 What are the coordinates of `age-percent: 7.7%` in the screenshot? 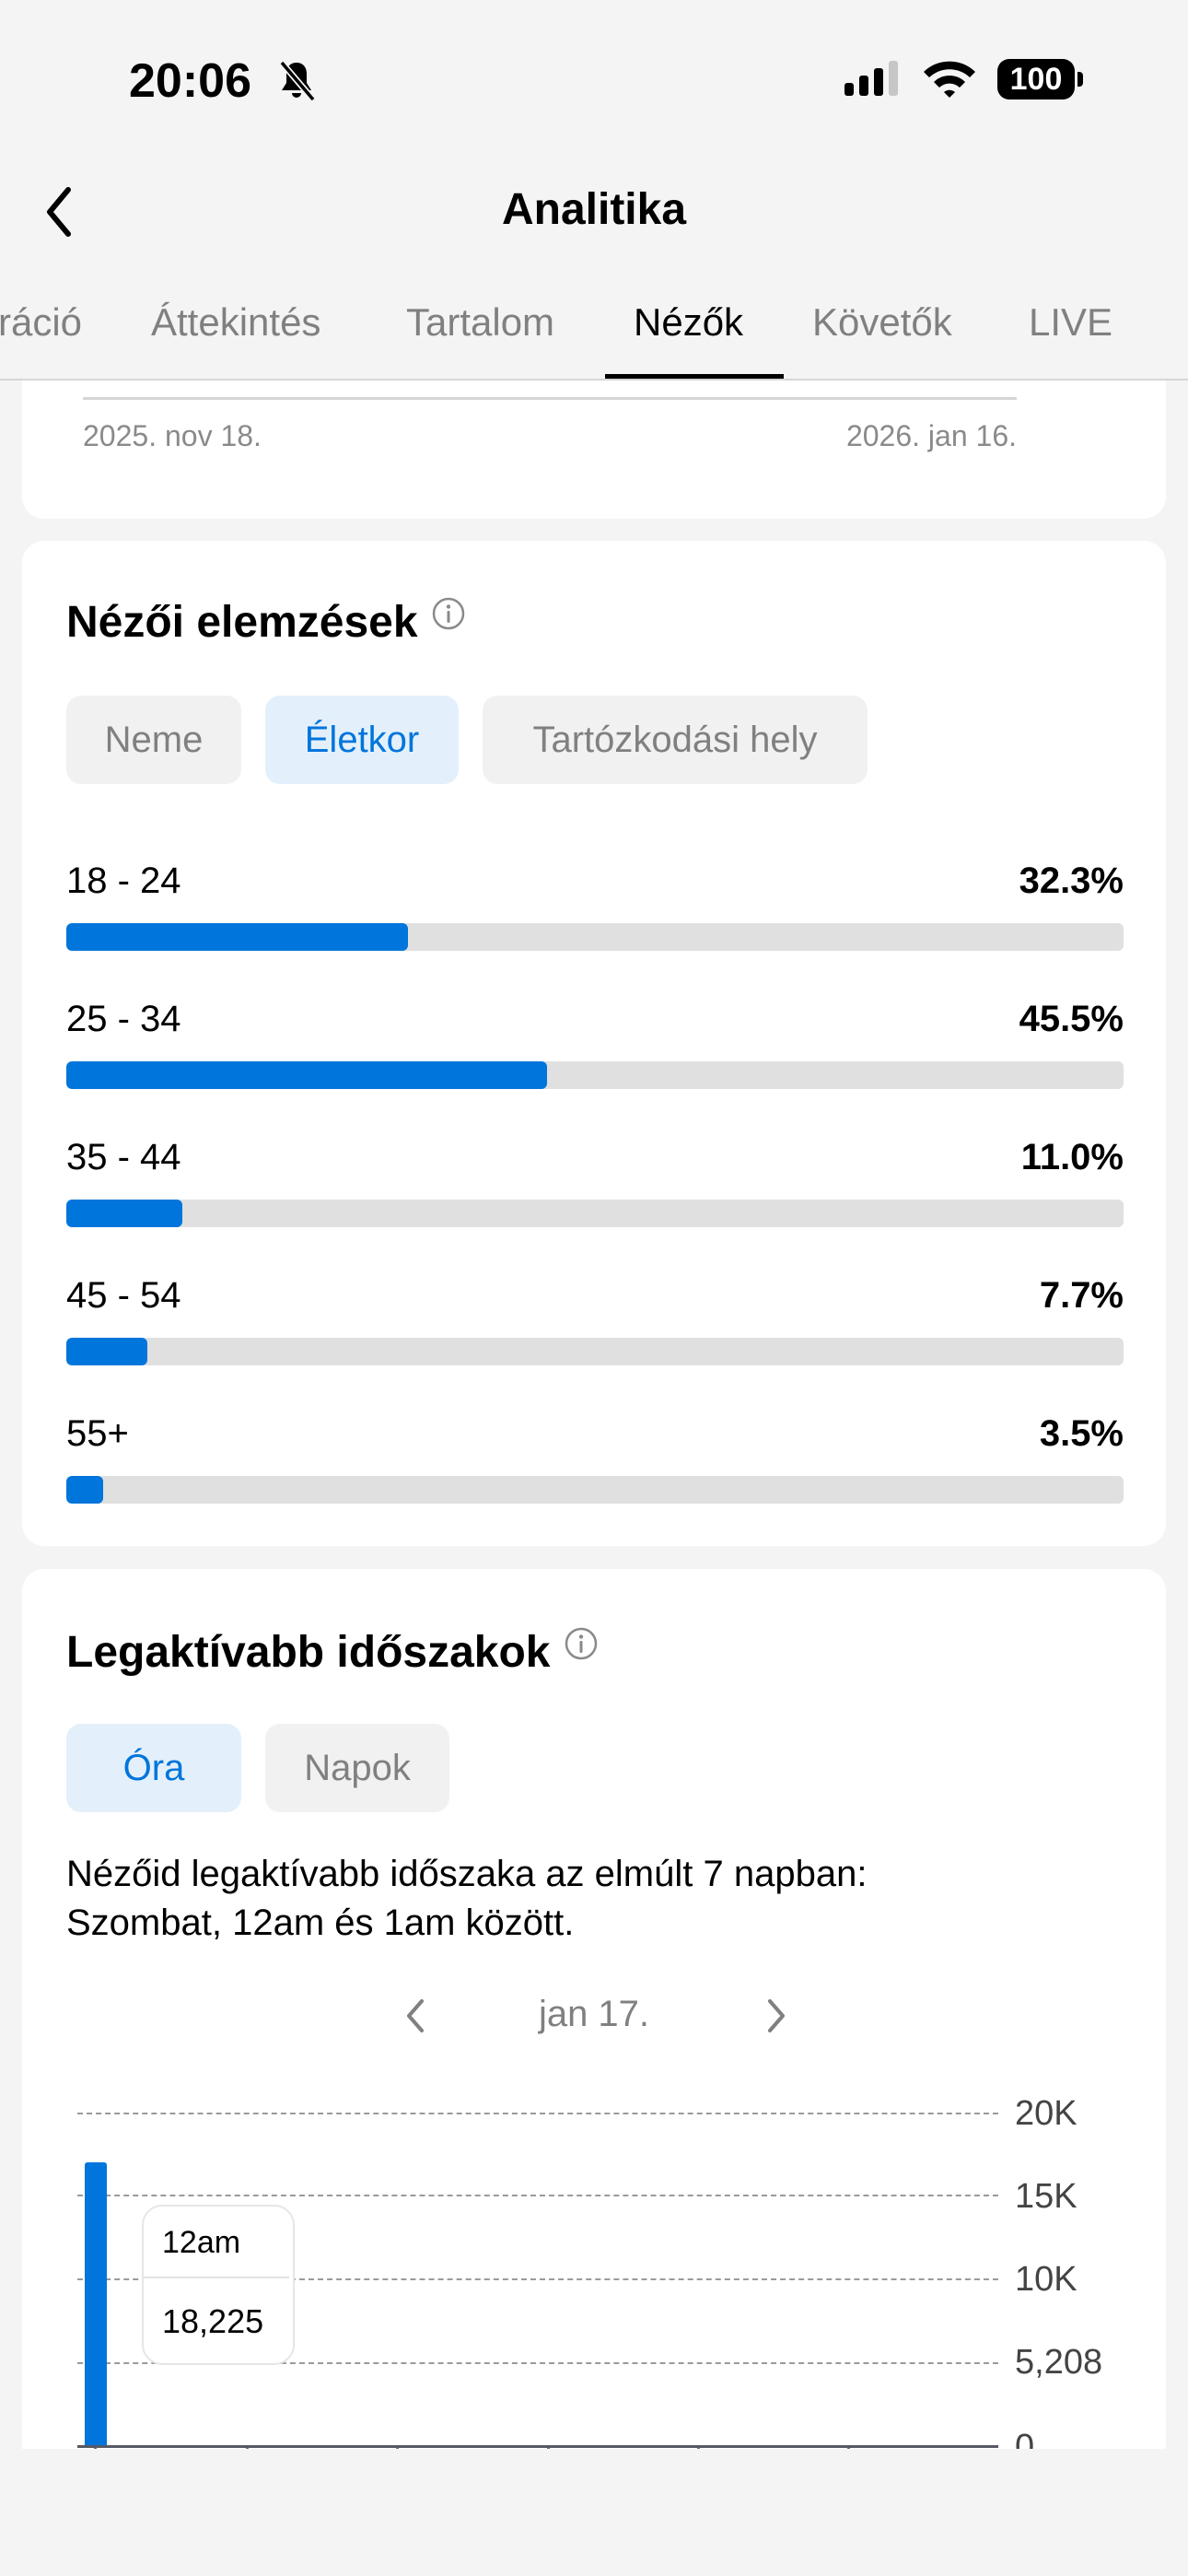 It's located at (1081, 1295).